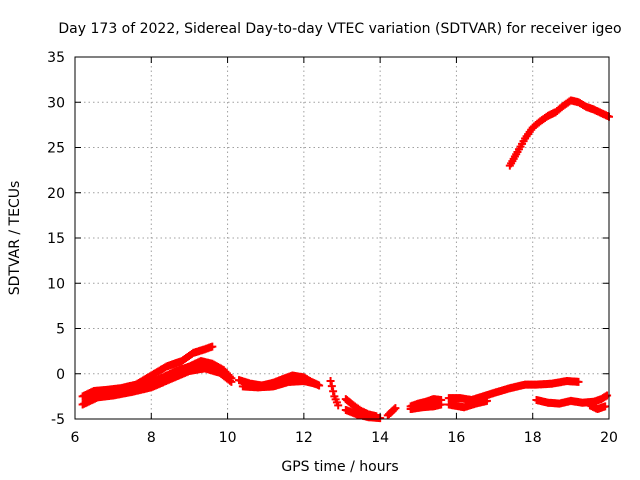 This screenshot has width=640, height=480. I want to click on x-tick-label: 14, so click(380, 438).